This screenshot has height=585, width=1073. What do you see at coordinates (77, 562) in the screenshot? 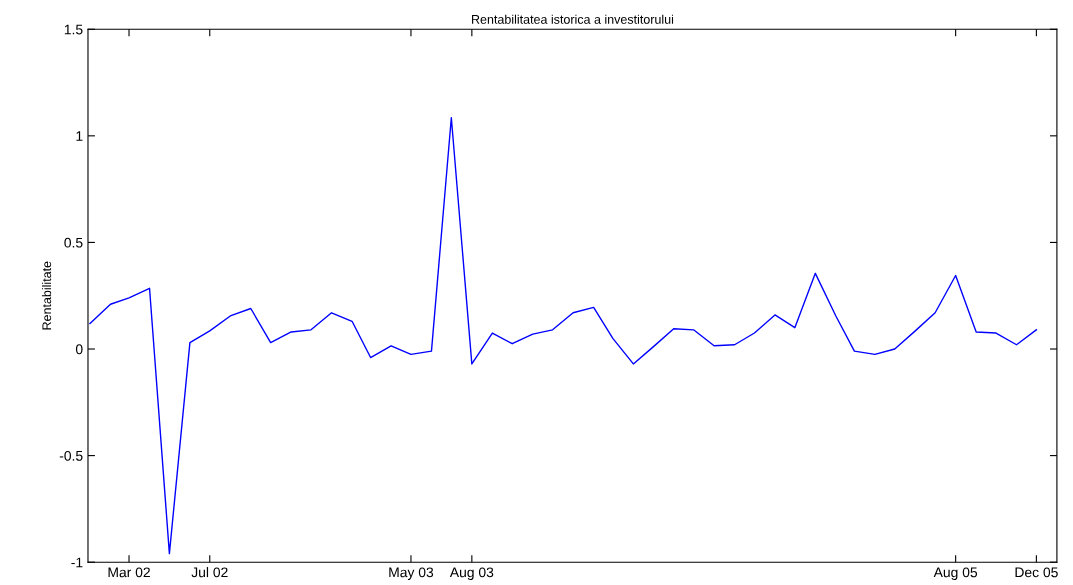
I see `y-tick-label: -1` at bounding box center [77, 562].